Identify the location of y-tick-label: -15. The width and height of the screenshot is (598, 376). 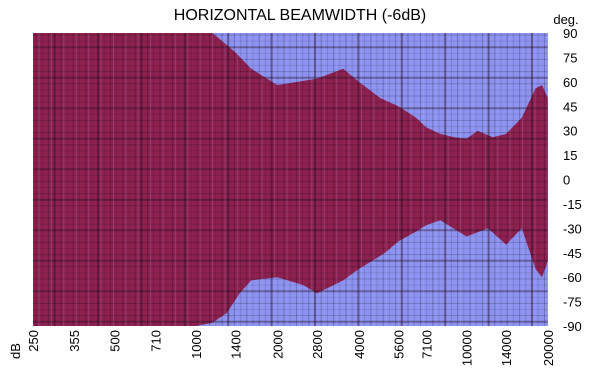
(572, 204).